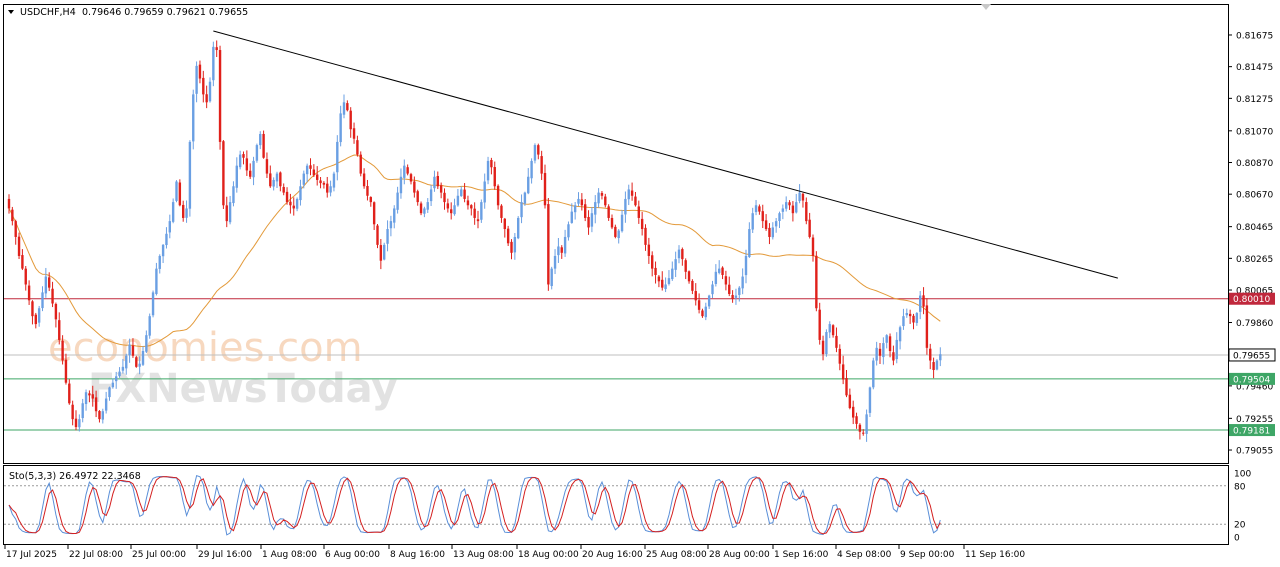 This screenshot has height=567, width=1280. I want to click on time-tick-label: 1 Aug 08:00, so click(289, 555).